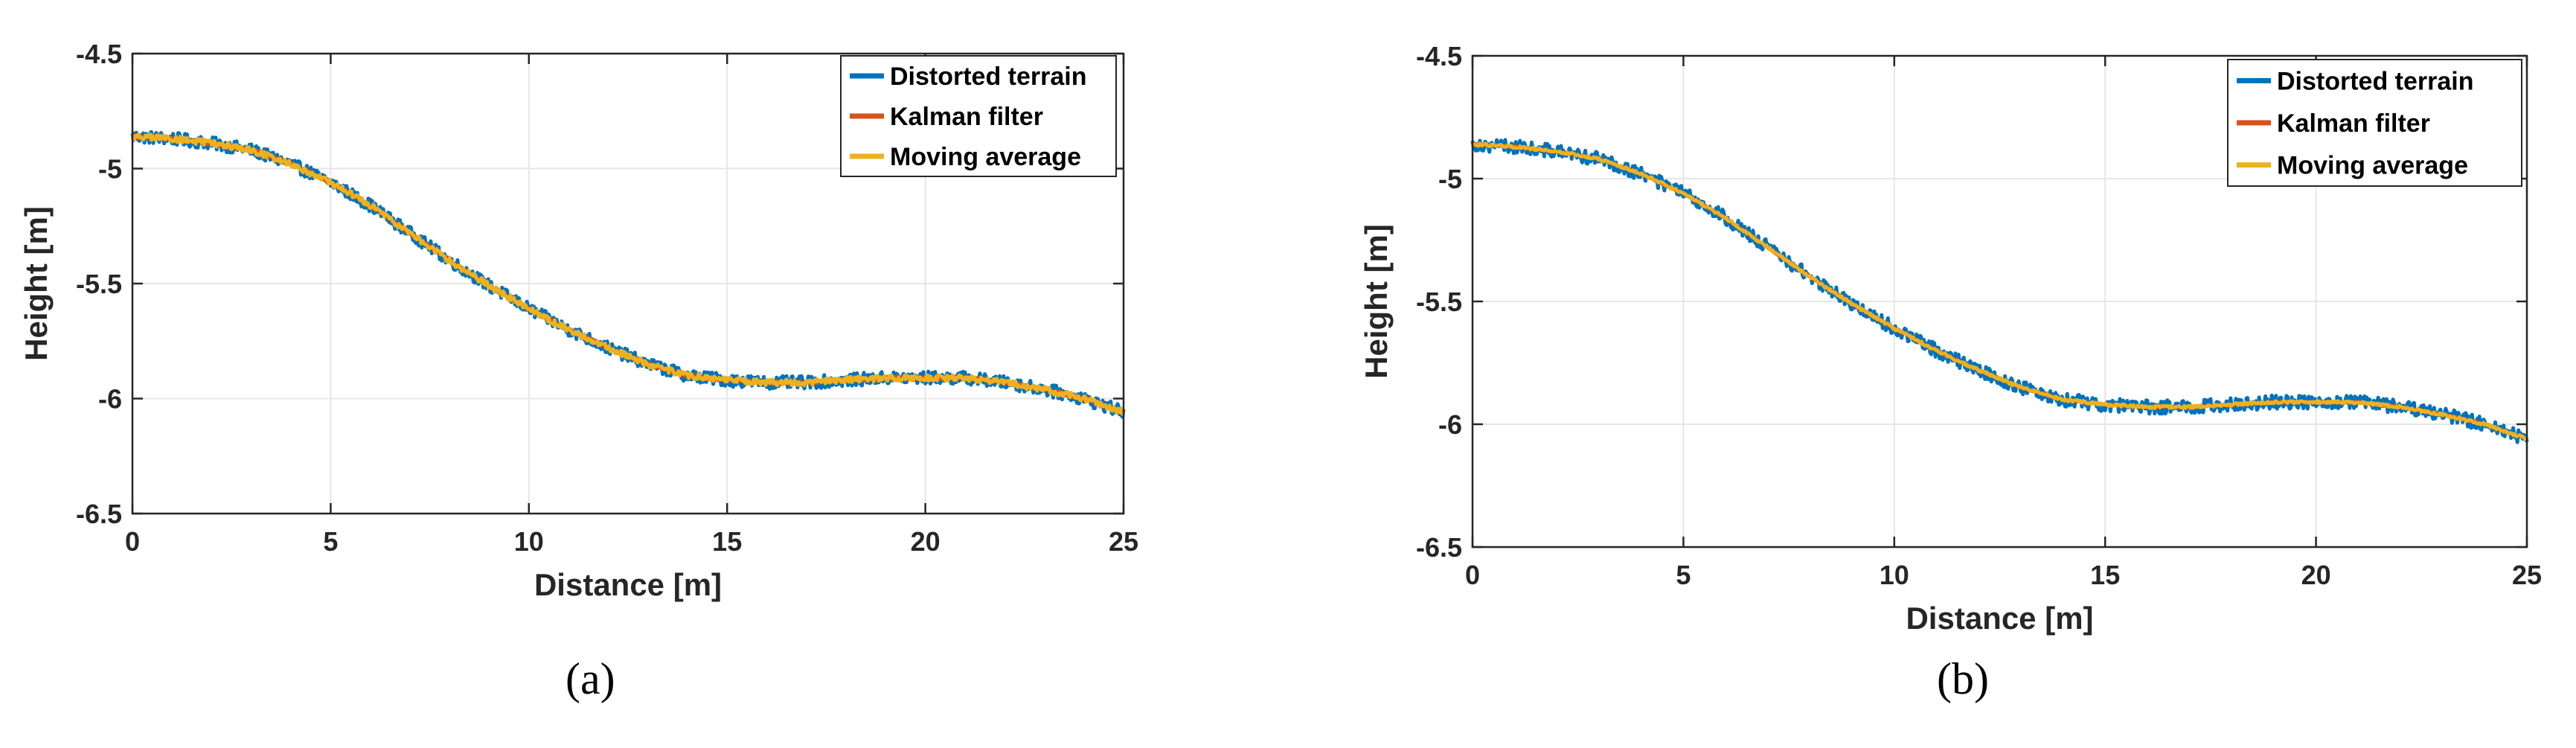  I want to click on series-lines, so click(628, 274).